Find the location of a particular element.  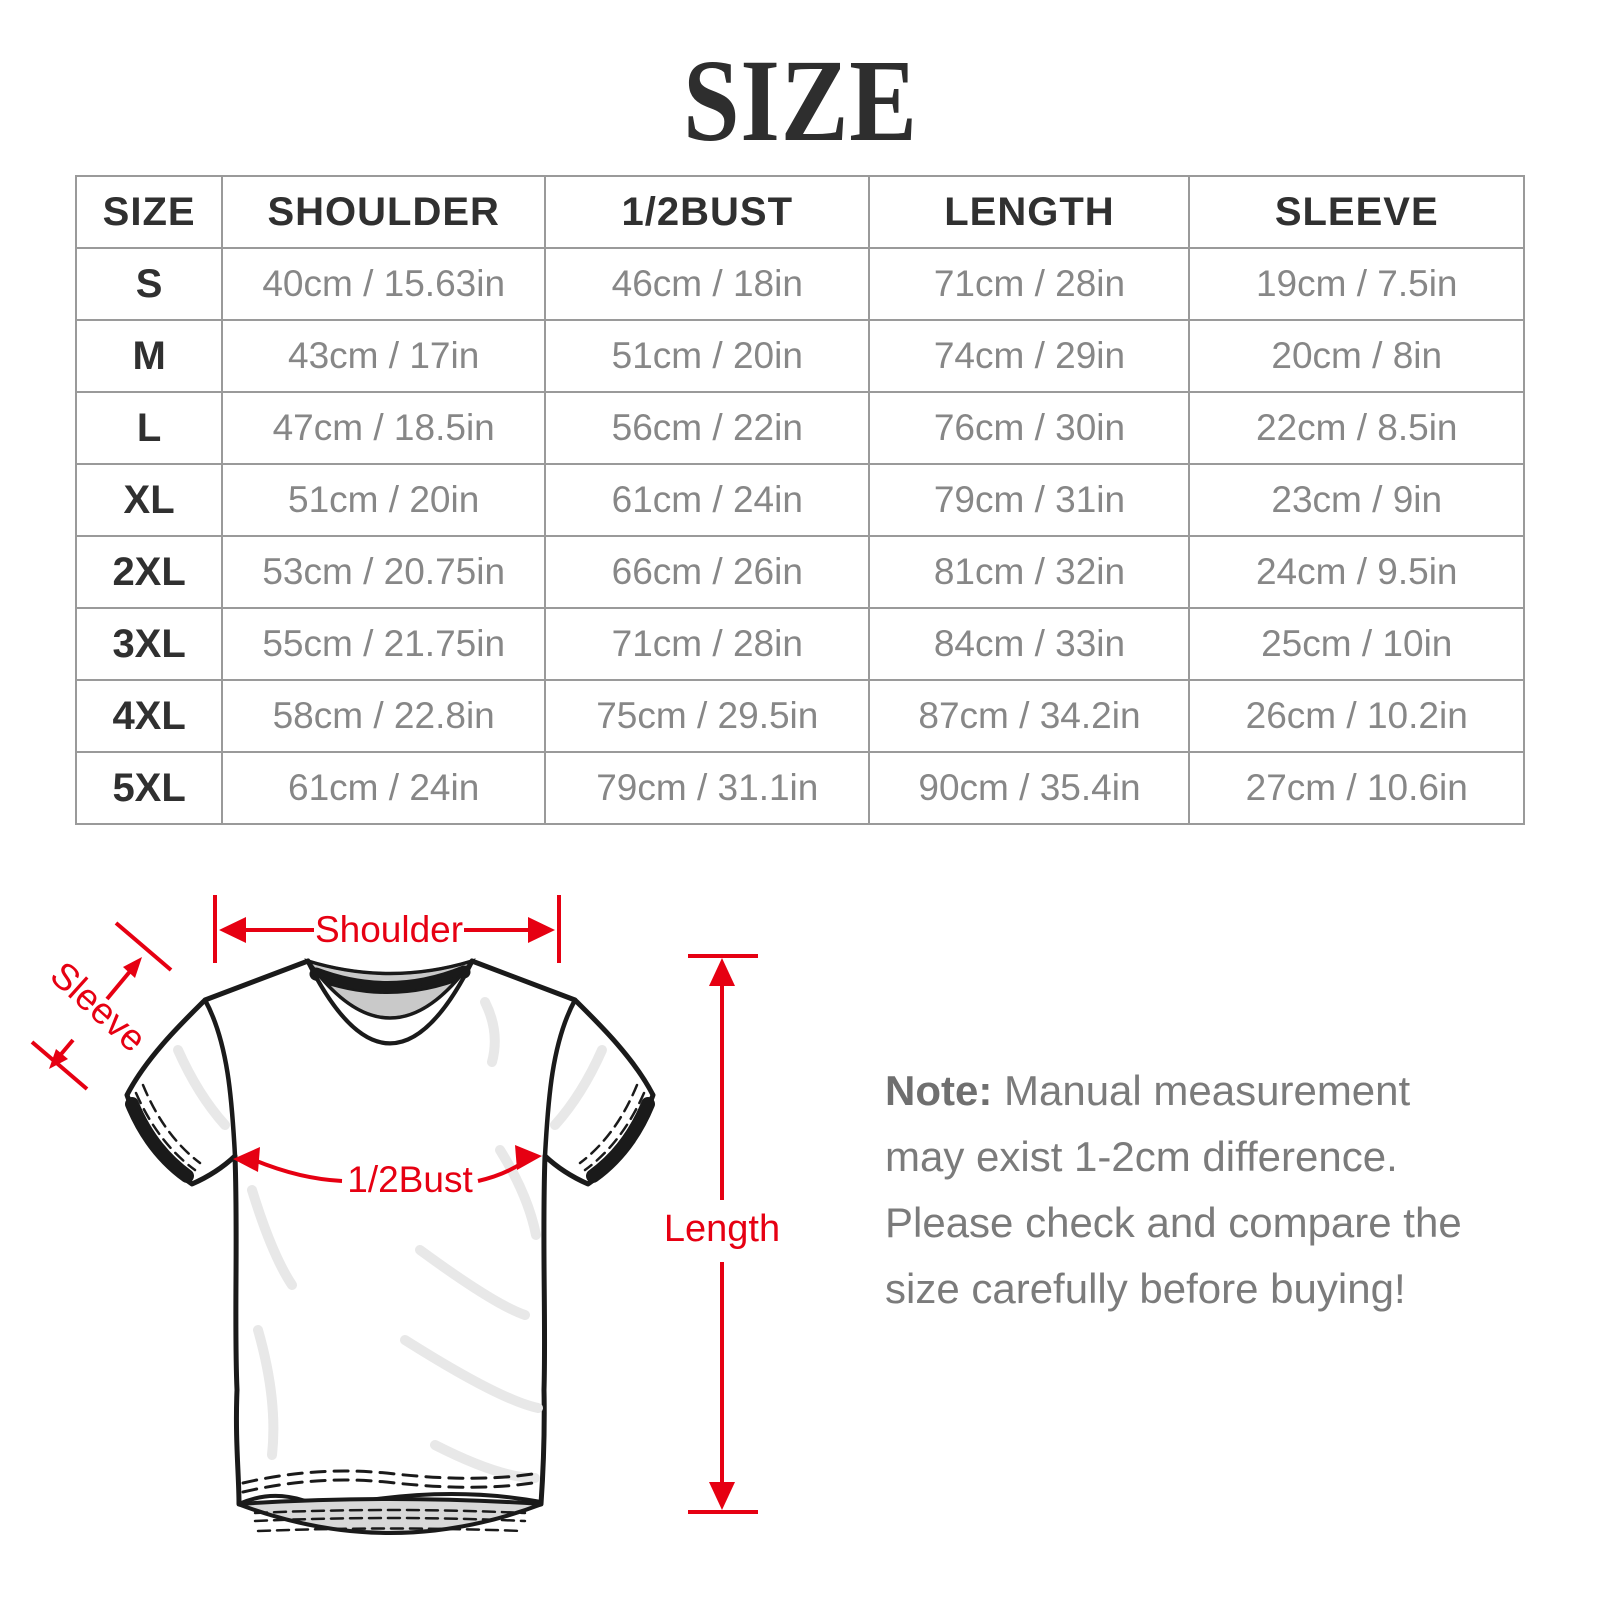

left-sleeve-hem is located at coordinates (163, 1133).